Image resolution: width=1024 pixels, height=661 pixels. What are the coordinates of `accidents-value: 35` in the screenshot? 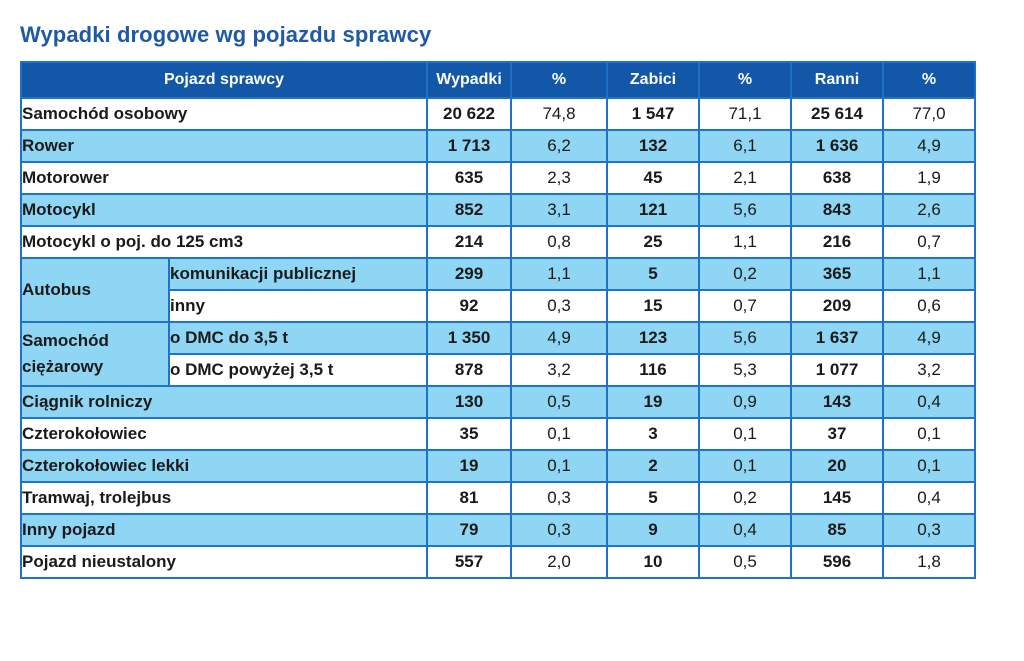 It's located at (469, 434).